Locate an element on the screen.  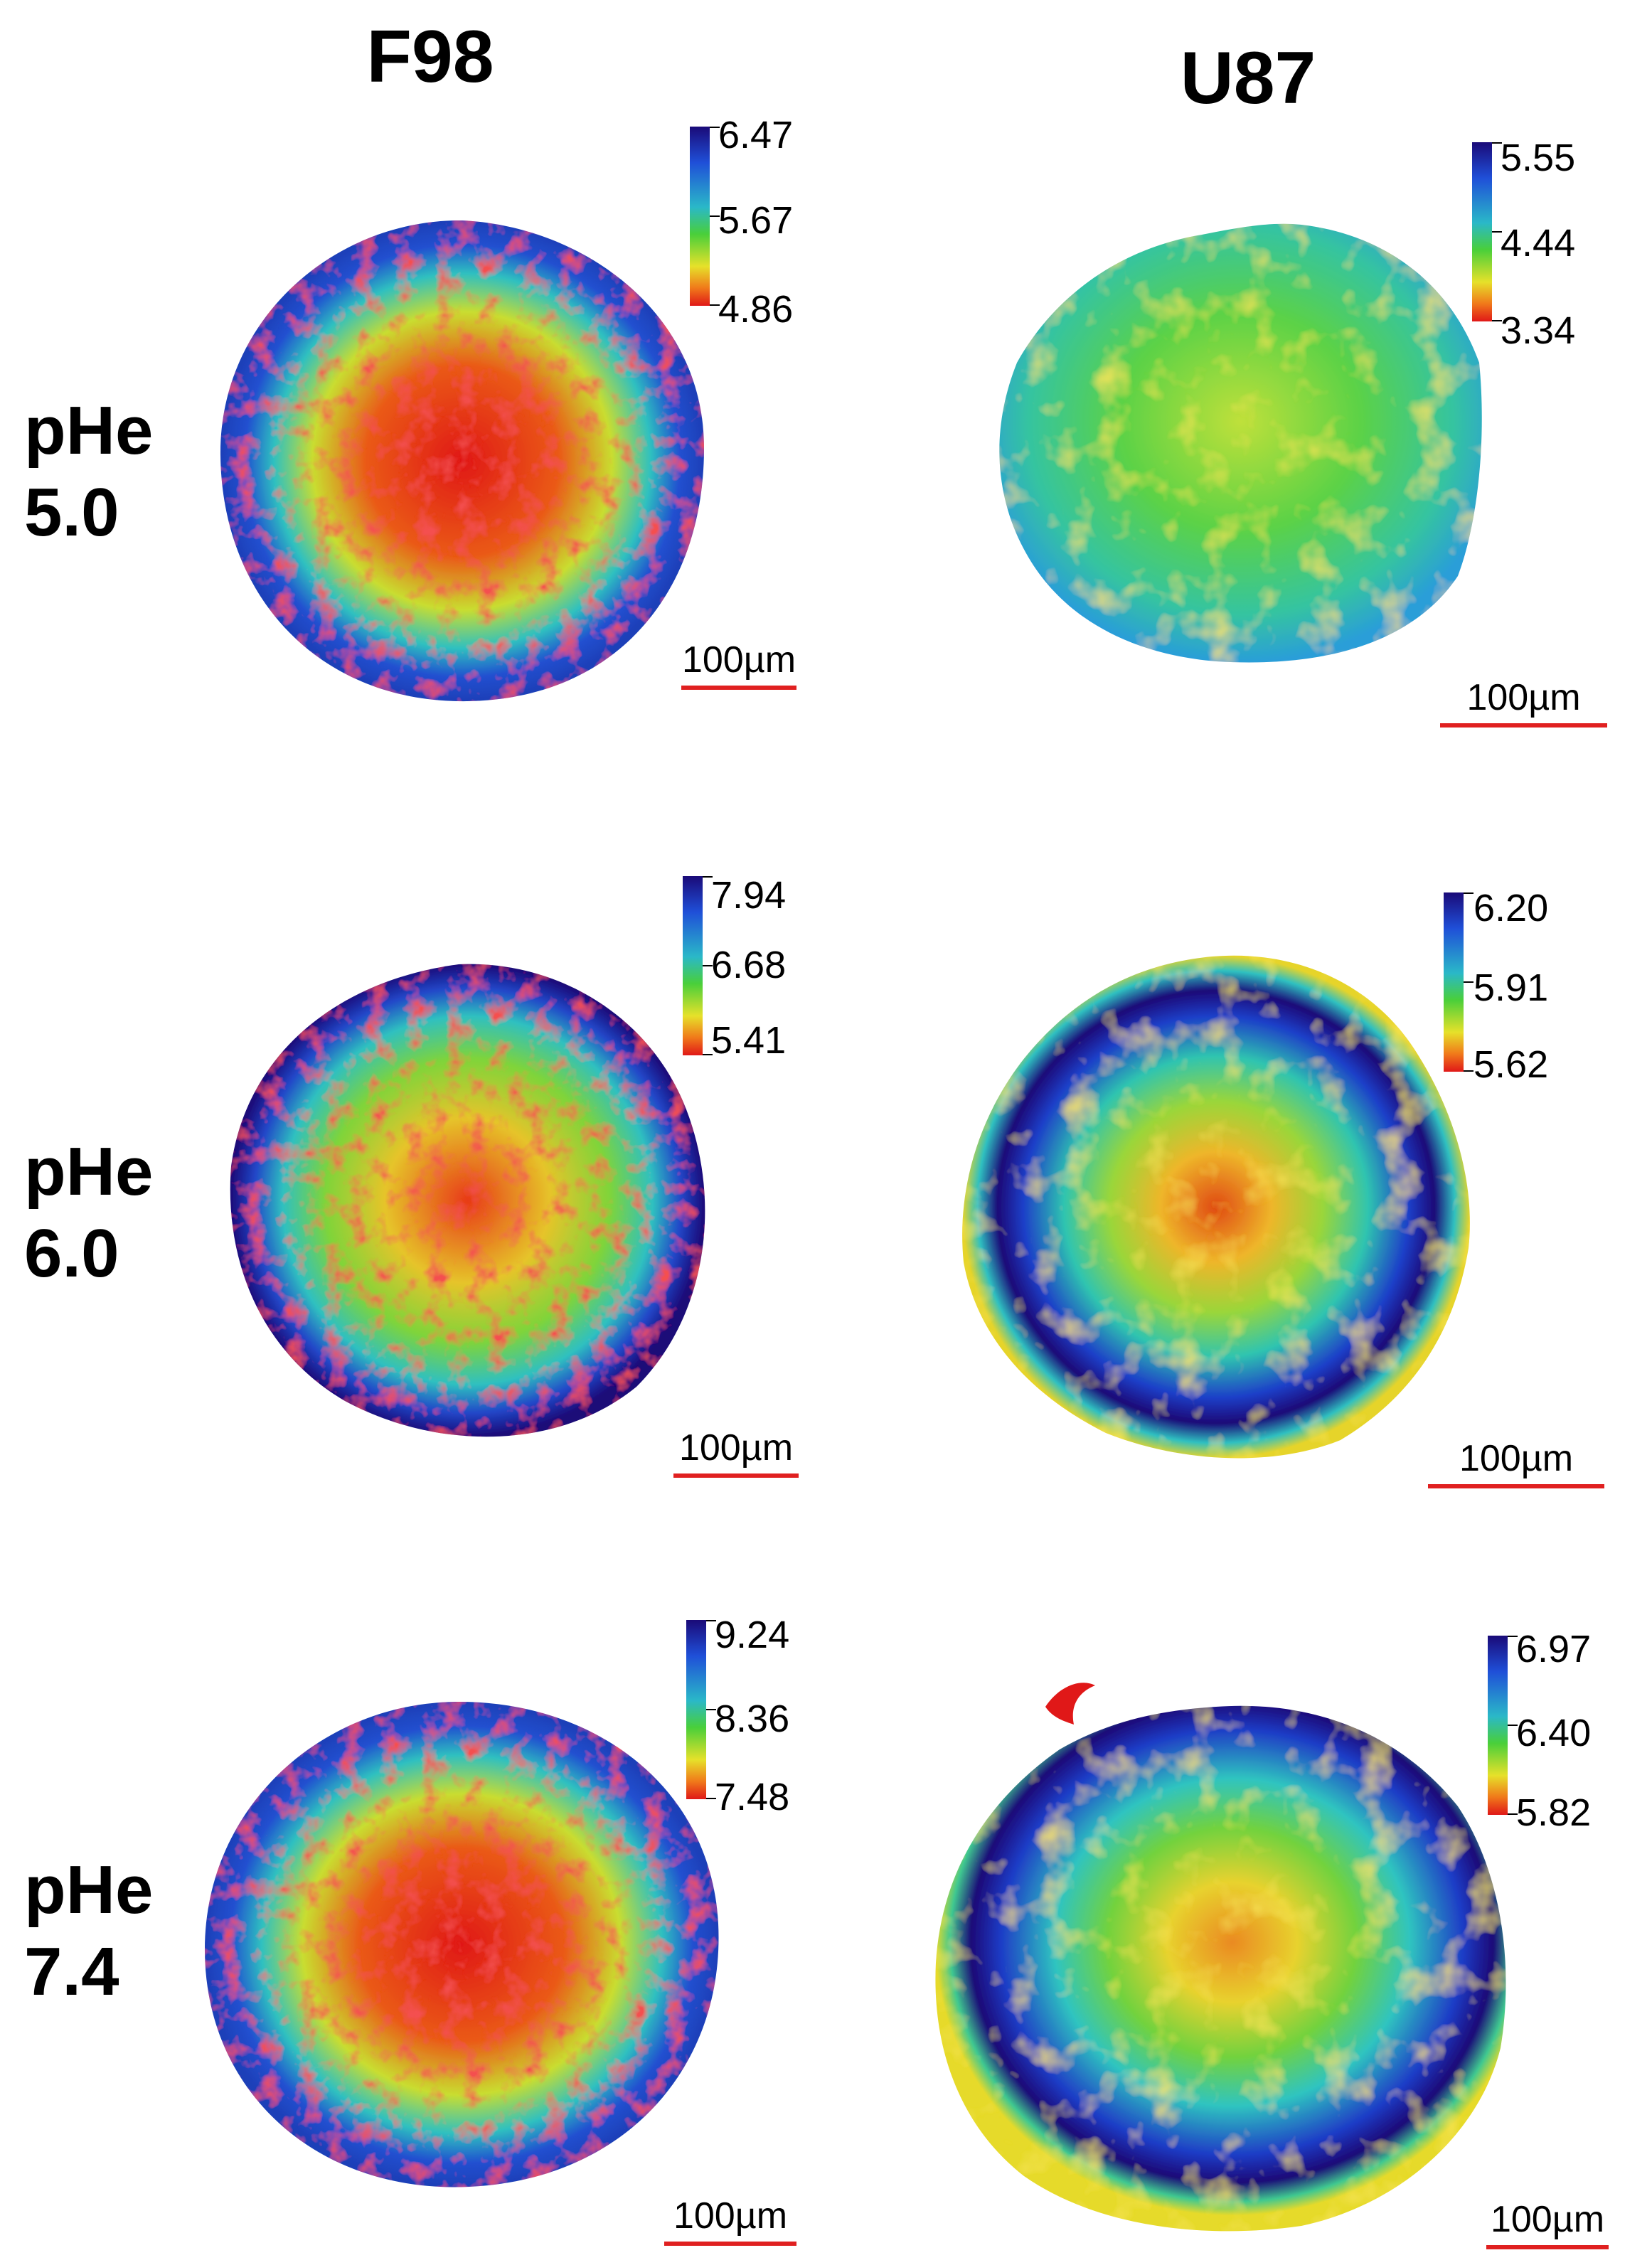
ph-map-u87-ph60 is located at coordinates (1216, 1207).